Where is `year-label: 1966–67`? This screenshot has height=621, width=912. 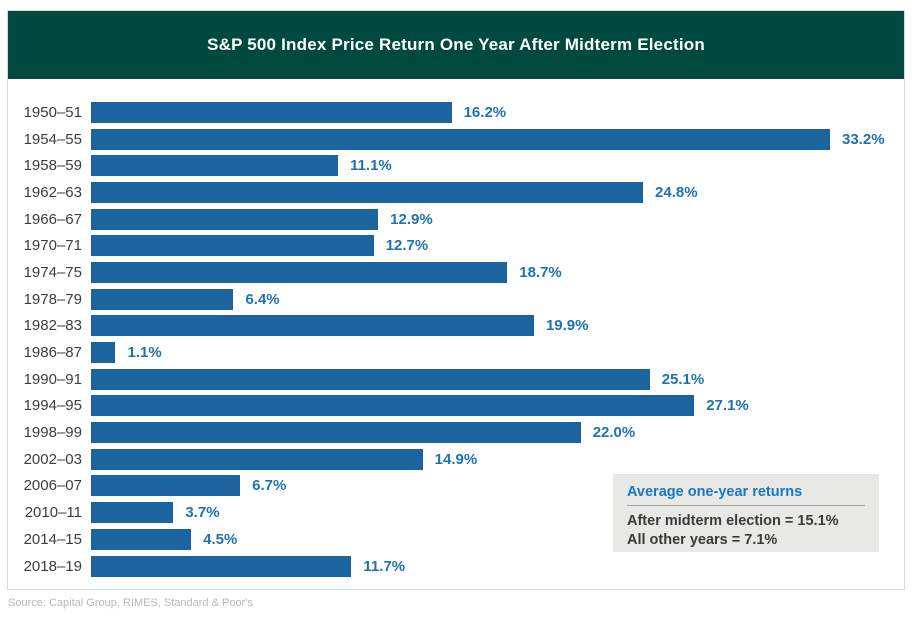
year-label: 1966–67 is located at coordinates (52, 219).